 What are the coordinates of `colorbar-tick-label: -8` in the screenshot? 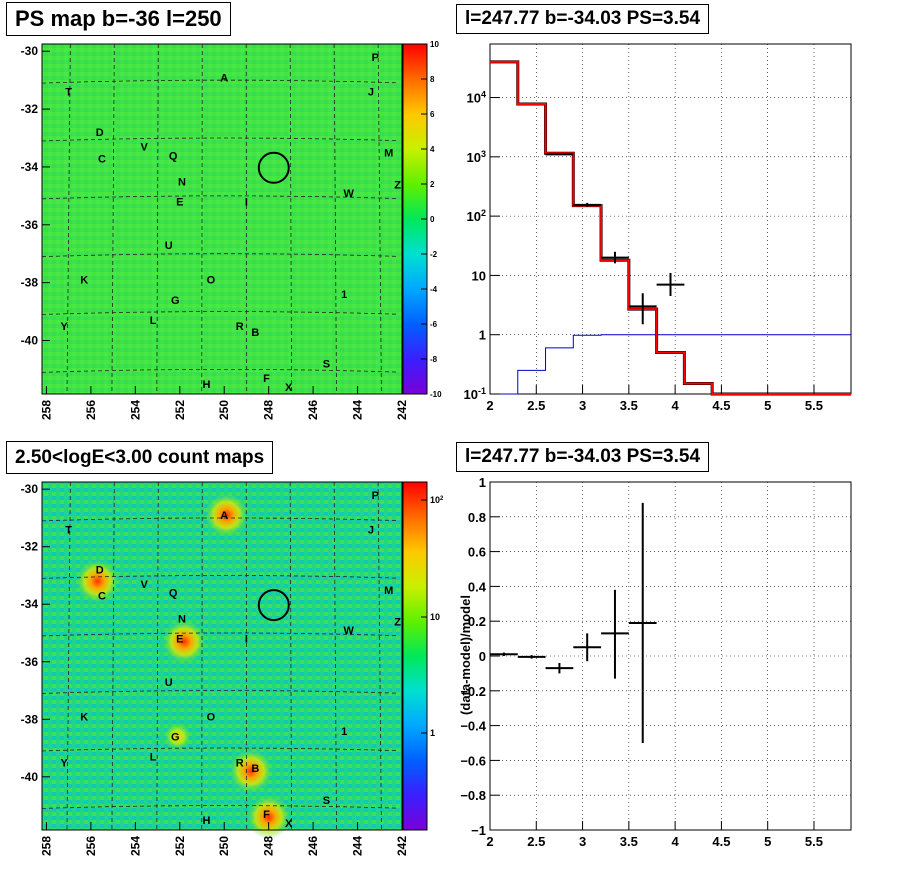 It's located at (434, 359).